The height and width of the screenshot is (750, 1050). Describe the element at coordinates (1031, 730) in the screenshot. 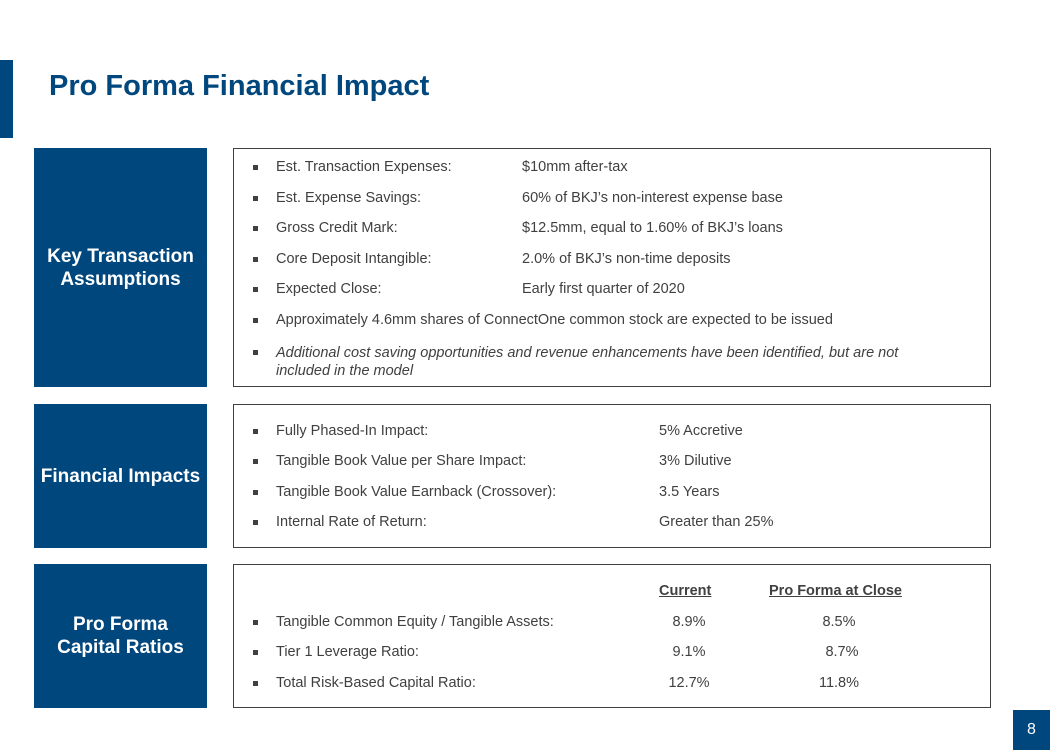

I see `page-number: 8` at that location.